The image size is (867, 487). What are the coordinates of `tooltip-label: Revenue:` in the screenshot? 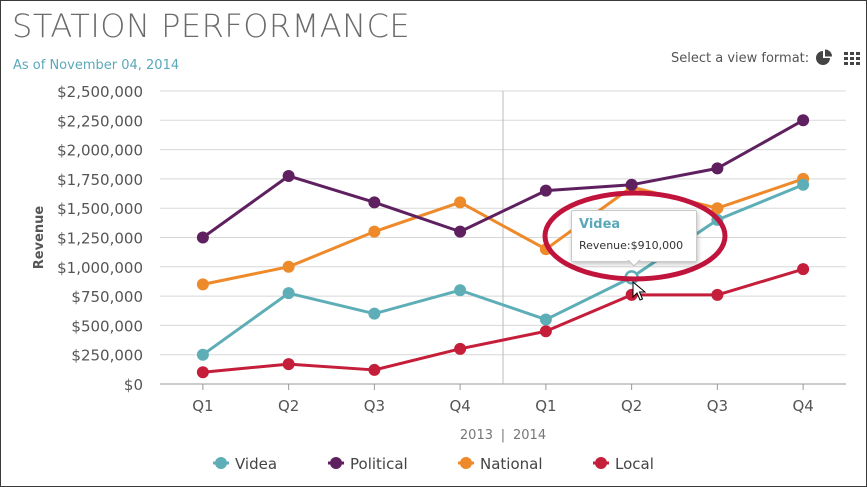 It's located at (605, 245).